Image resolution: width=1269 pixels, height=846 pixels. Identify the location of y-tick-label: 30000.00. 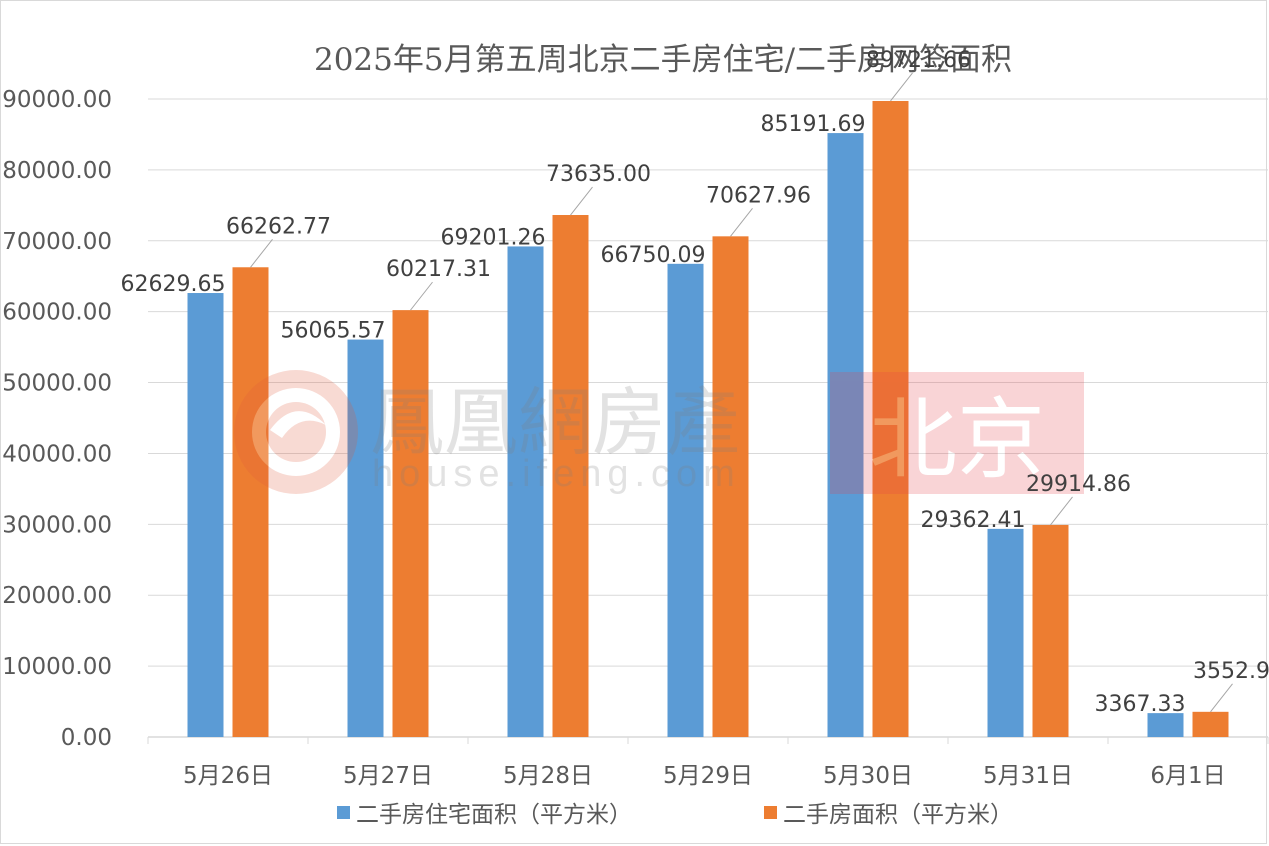
(57, 525).